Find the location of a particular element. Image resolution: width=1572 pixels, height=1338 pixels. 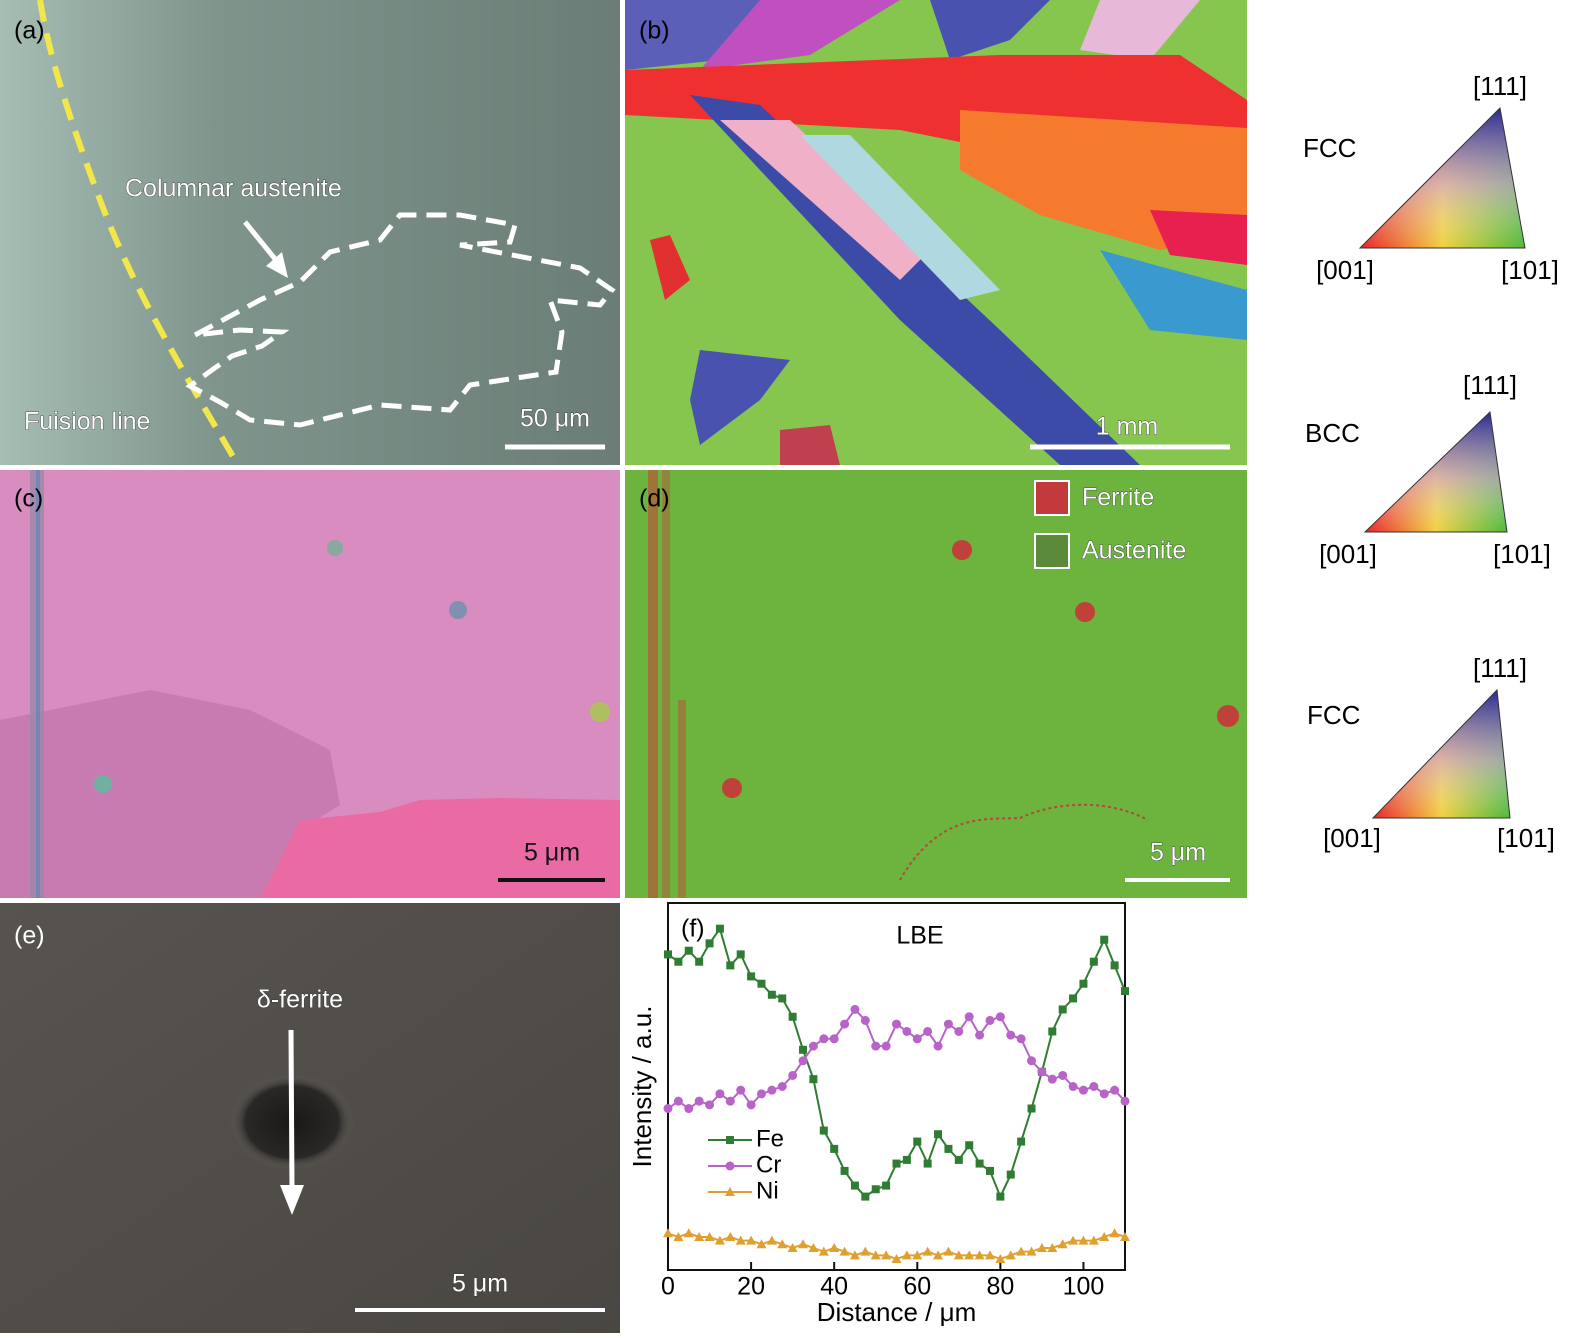

legend-label: Austenite is located at coordinates (1134, 551).